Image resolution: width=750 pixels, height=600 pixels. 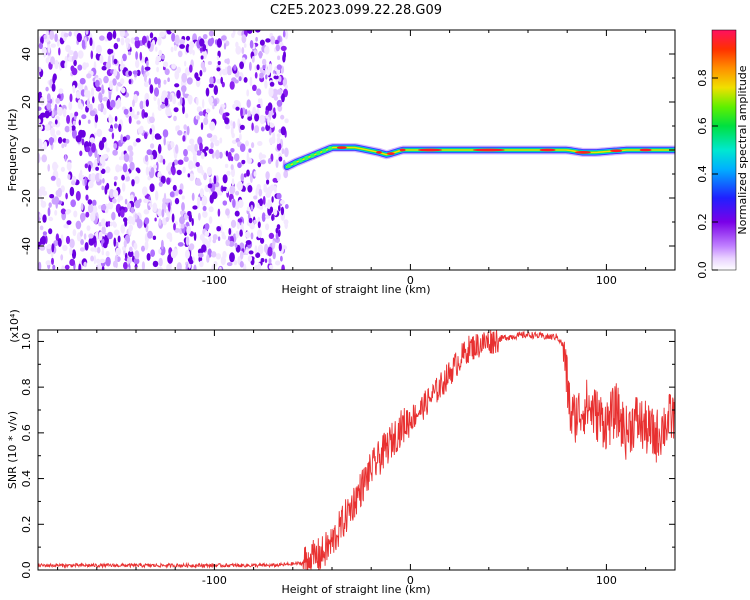 What do you see at coordinates (355, 589) in the screenshot?
I see `snr-x-label: Height of straight line (km)` at bounding box center [355, 589].